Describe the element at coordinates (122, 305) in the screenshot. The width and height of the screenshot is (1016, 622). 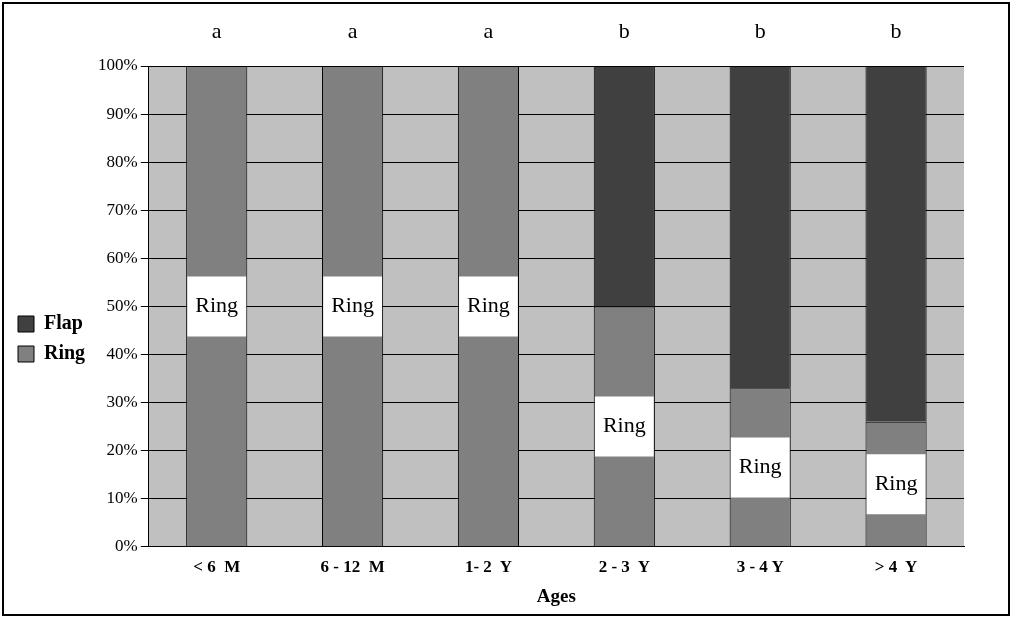
I see `y-tick-label: 50%` at that location.